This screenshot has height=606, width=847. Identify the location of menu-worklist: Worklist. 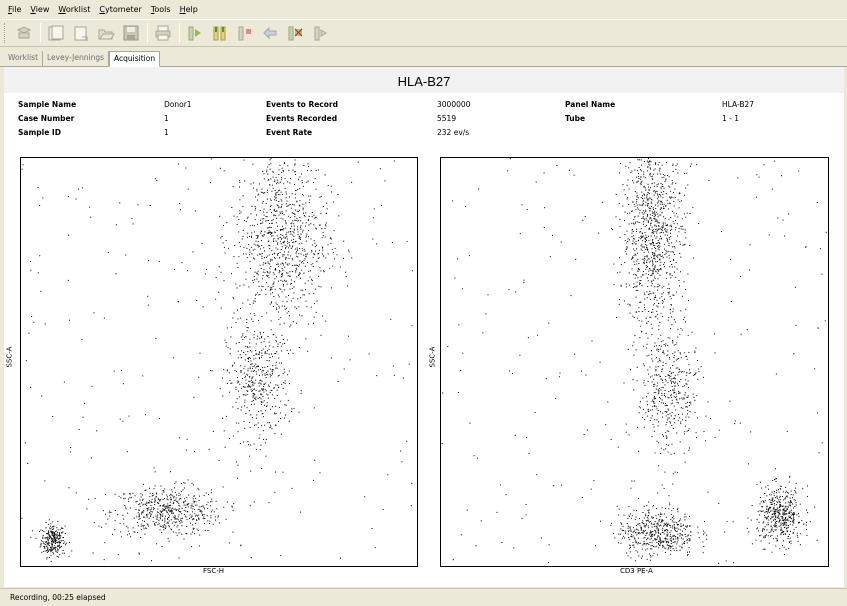
(74, 9).